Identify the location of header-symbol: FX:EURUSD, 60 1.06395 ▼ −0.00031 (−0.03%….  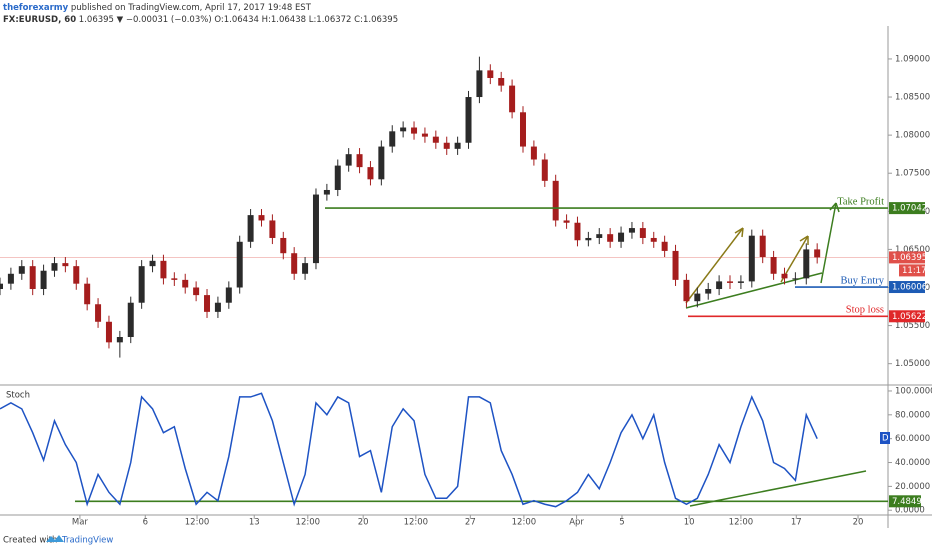
(200, 20).